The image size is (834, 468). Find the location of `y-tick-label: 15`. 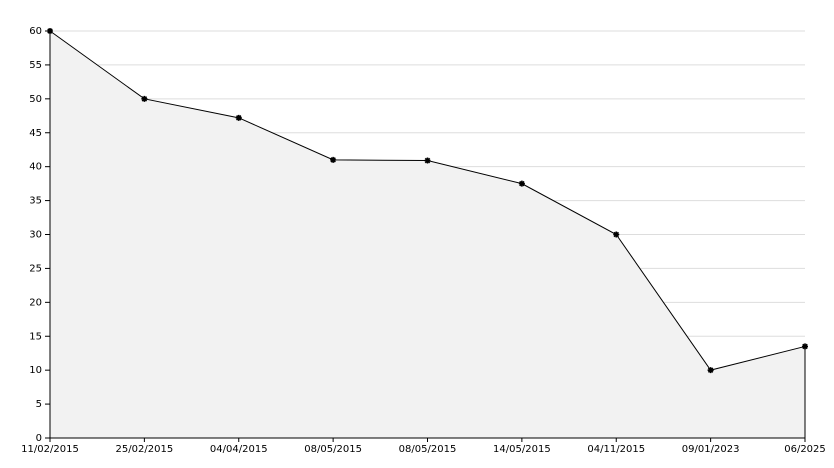

y-tick-label: 15 is located at coordinates (35, 336).